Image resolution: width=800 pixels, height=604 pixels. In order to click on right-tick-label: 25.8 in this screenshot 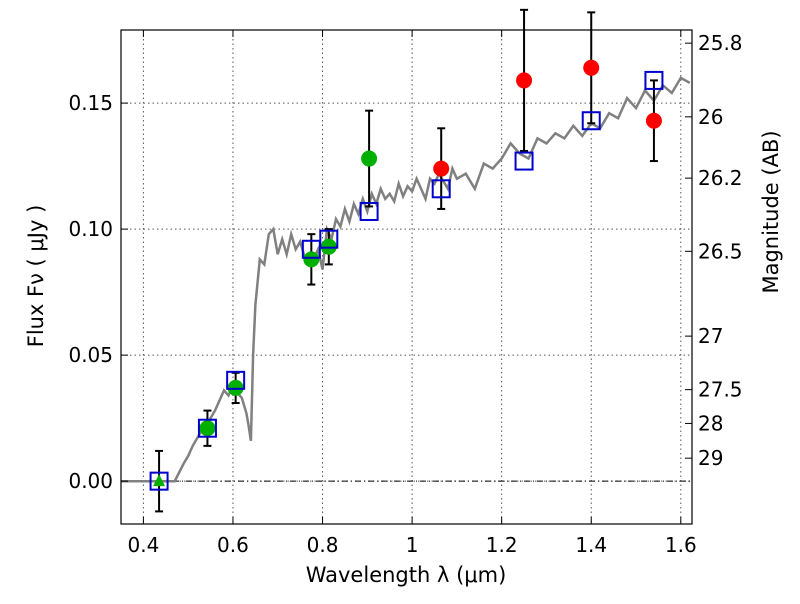, I will do `click(720, 43)`.